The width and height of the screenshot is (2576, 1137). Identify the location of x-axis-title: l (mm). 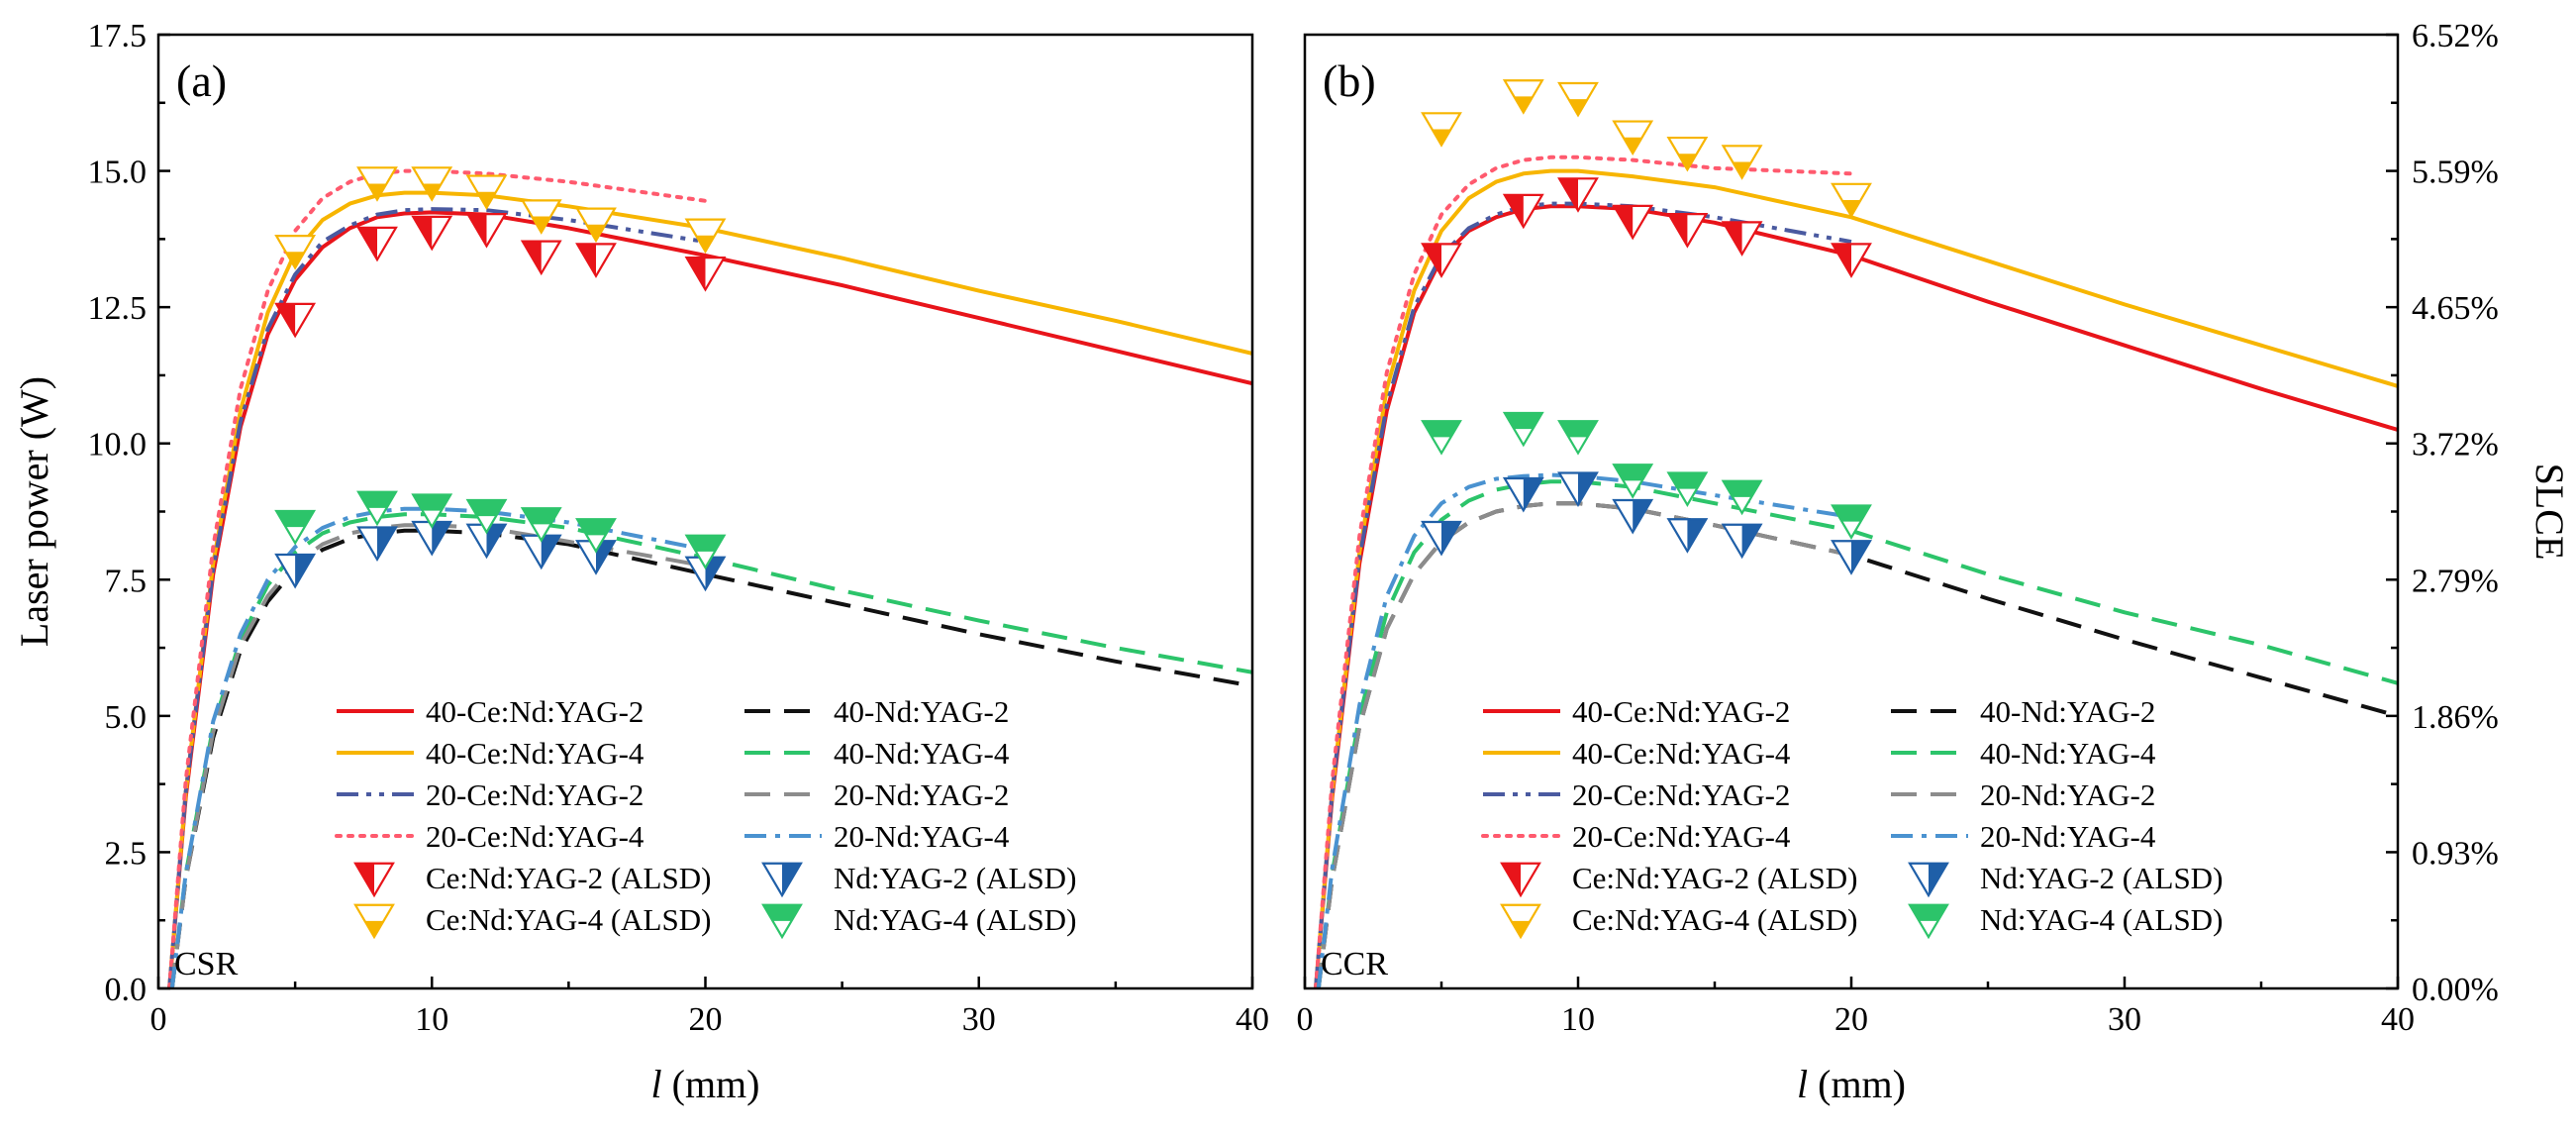
(706, 1084).